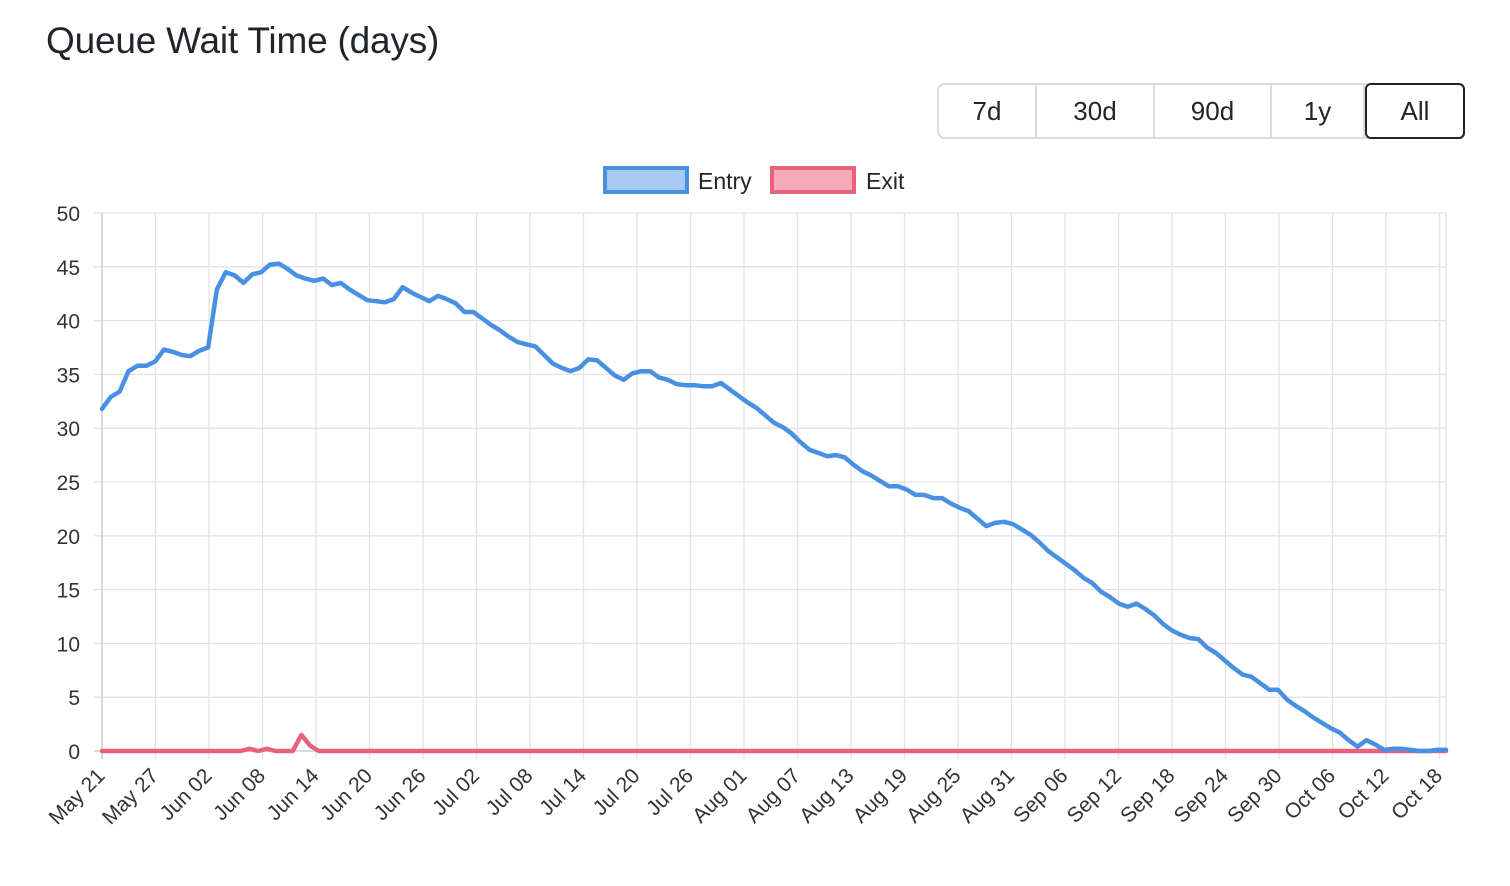  What do you see at coordinates (646, 180) in the screenshot?
I see `legend-swatch-entry` at bounding box center [646, 180].